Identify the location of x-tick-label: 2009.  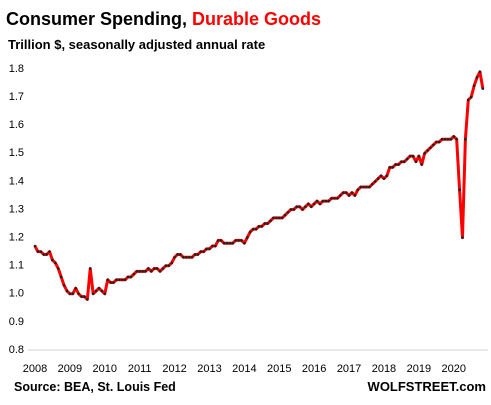
(70, 369).